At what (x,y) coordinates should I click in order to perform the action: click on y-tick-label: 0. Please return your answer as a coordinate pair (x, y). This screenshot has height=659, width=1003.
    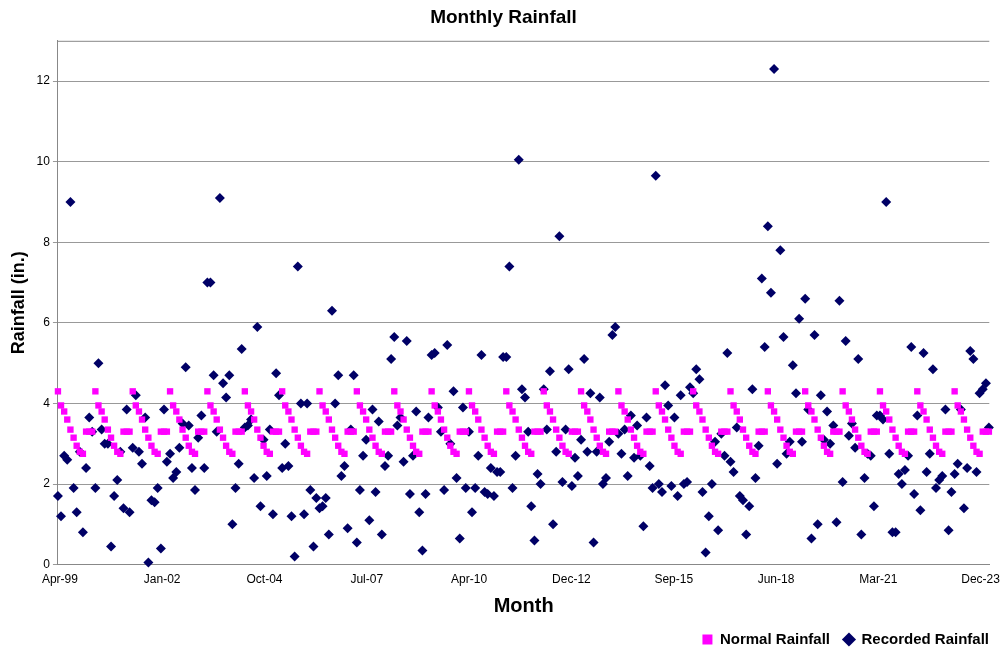
    Looking at the image, I should click on (47, 563).